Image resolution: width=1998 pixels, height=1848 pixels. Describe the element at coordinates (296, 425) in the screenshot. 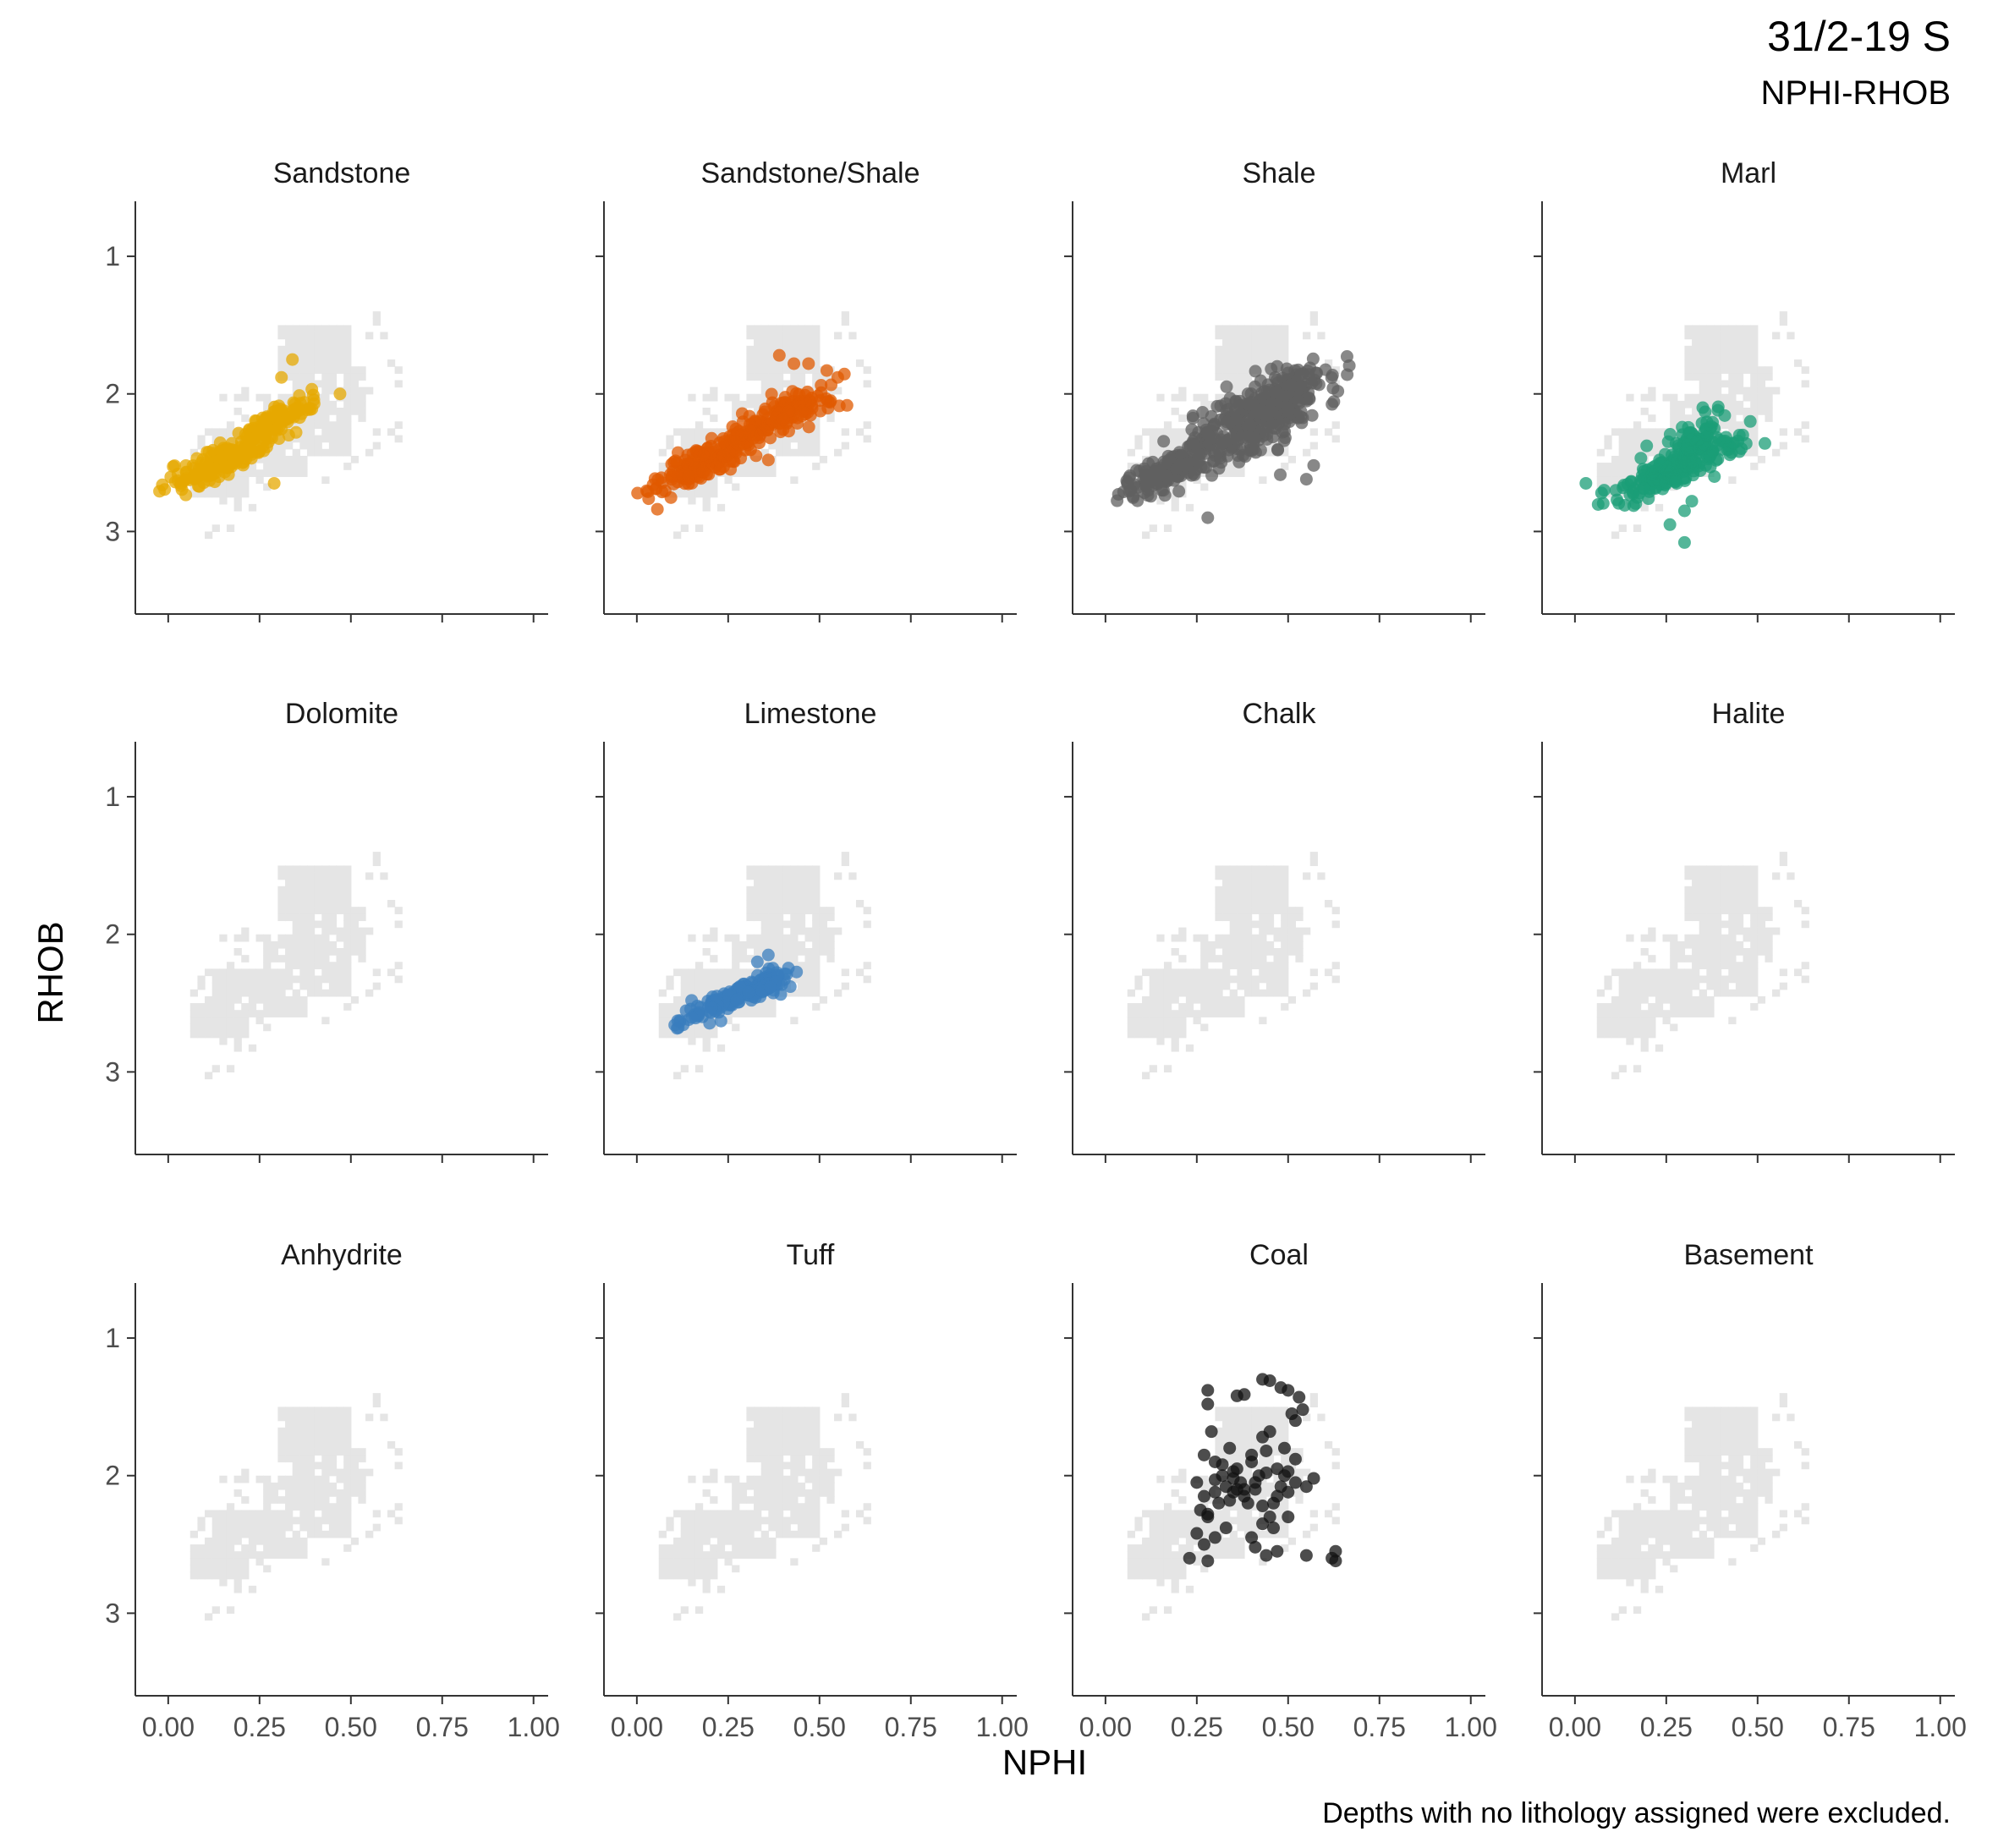

I see `background-density` at that location.